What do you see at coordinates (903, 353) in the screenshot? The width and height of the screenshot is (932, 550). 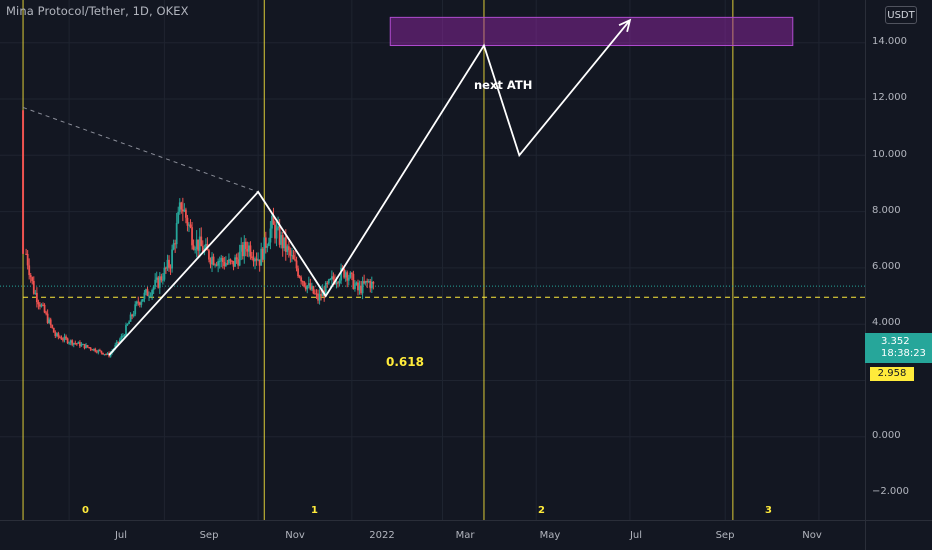 I see `bar-countdown: 18:38:23` at bounding box center [903, 353].